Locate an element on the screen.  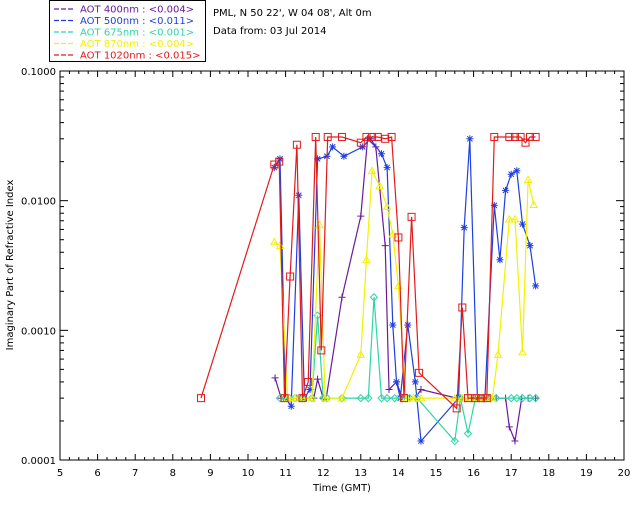
legend-entry: AOT 1020nm : <0.015> is located at coordinates (140, 56).